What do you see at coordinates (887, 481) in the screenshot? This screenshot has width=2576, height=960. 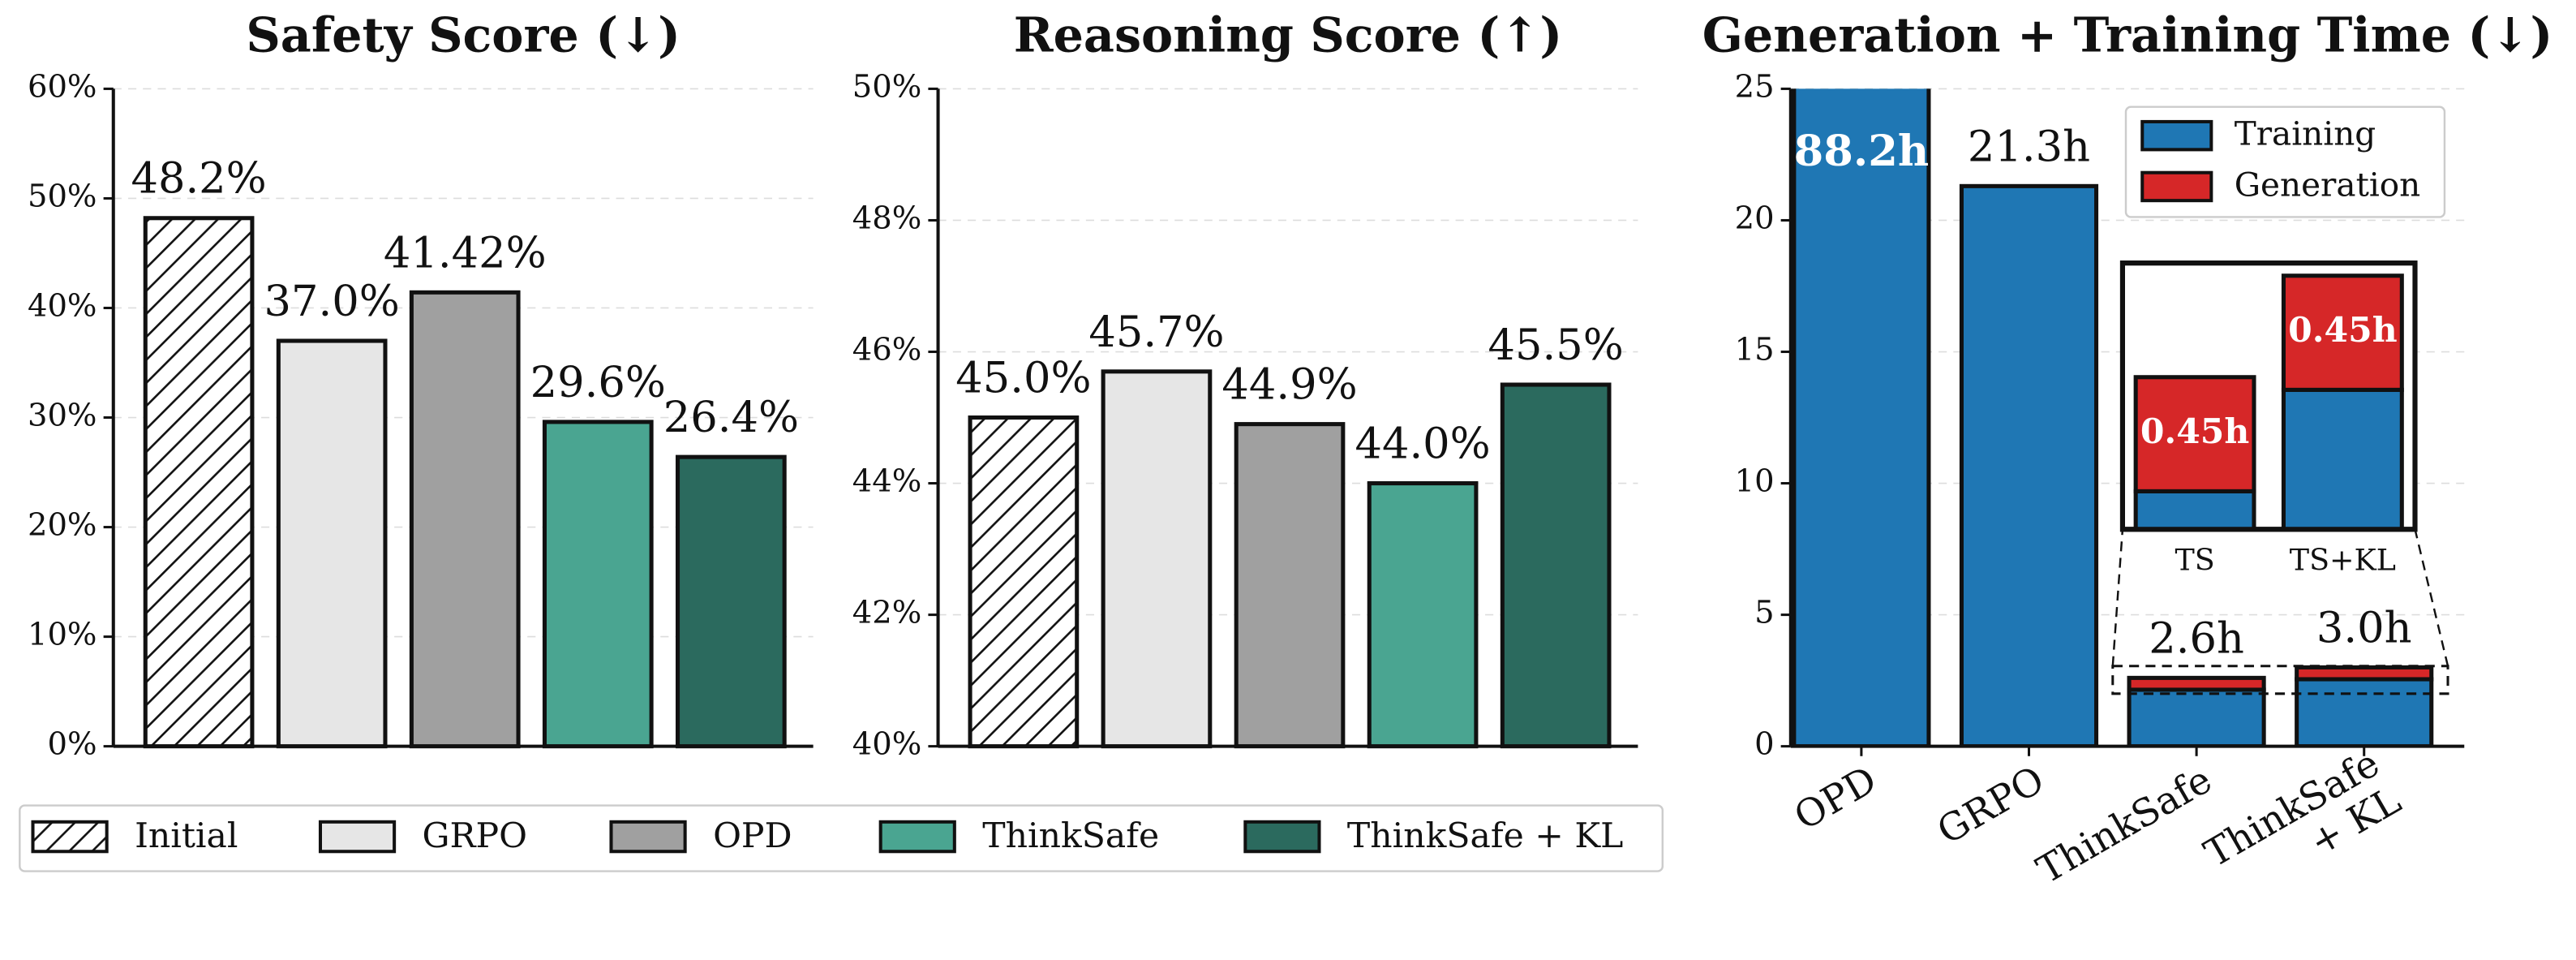 I see `y-tick-label: 44%` at bounding box center [887, 481].